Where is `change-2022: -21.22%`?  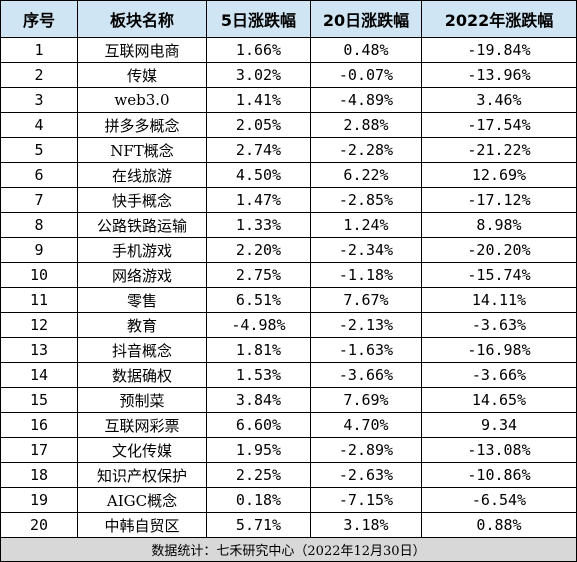
change-2022: -21.22% is located at coordinates (499, 150).